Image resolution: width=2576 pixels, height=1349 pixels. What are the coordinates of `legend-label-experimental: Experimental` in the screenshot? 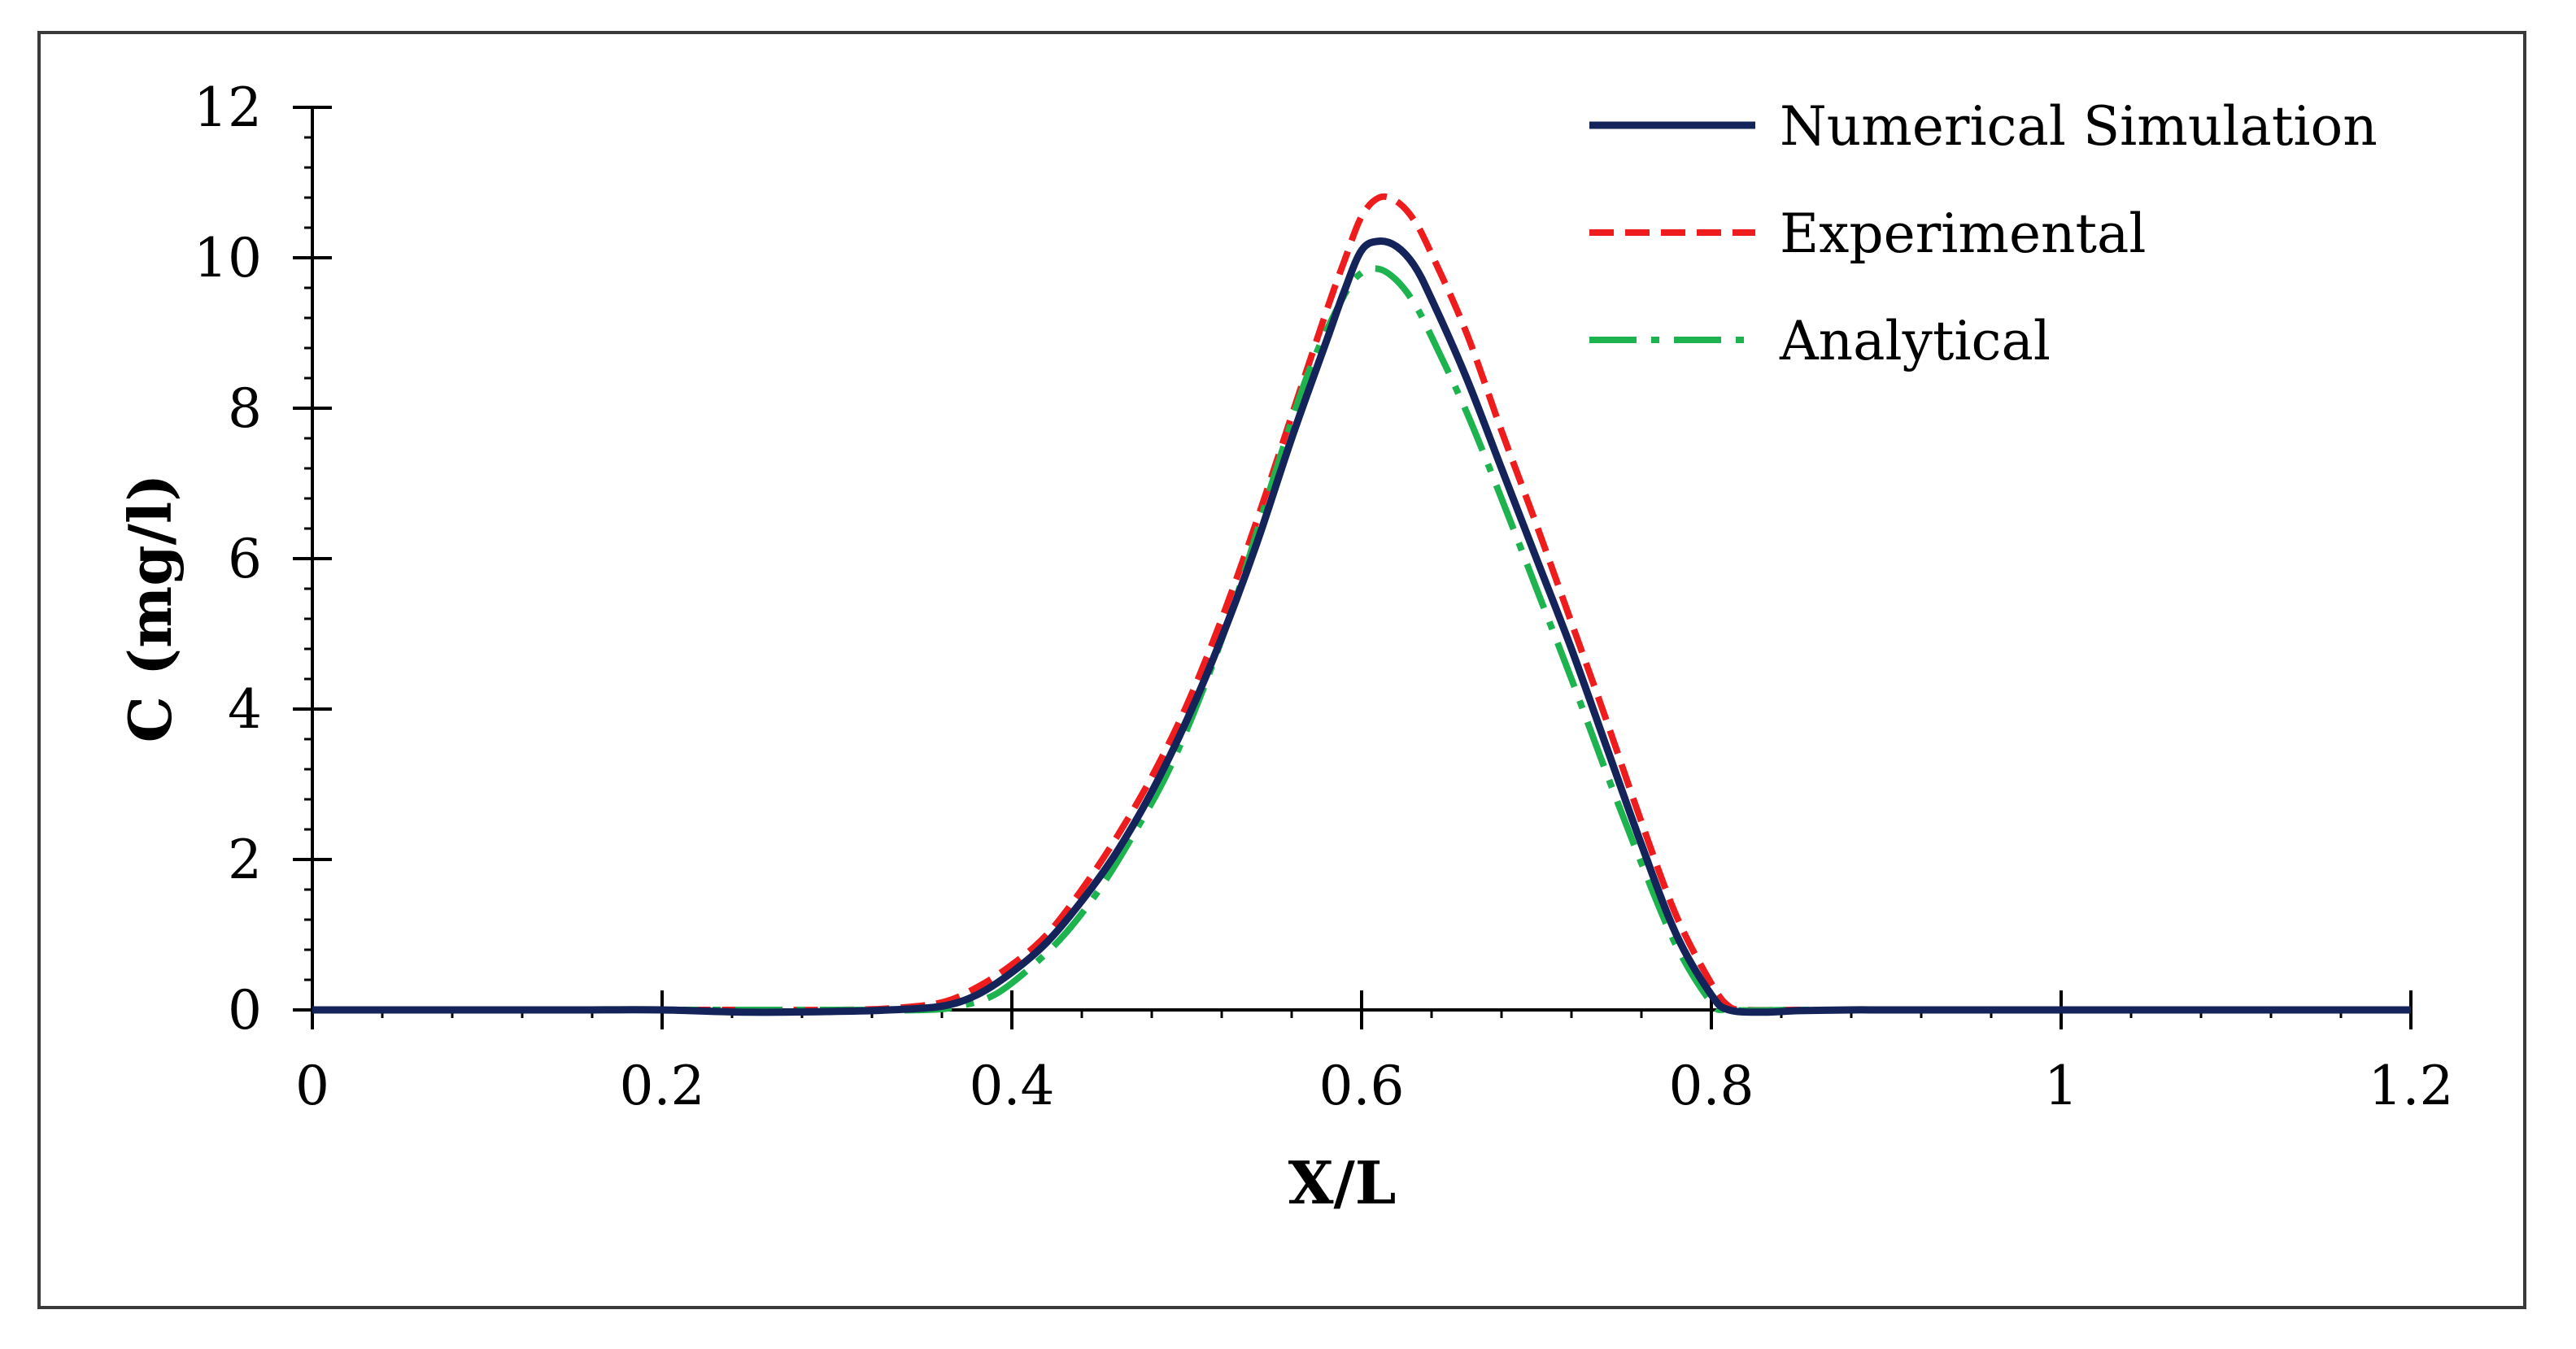 It's located at (1963, 234).